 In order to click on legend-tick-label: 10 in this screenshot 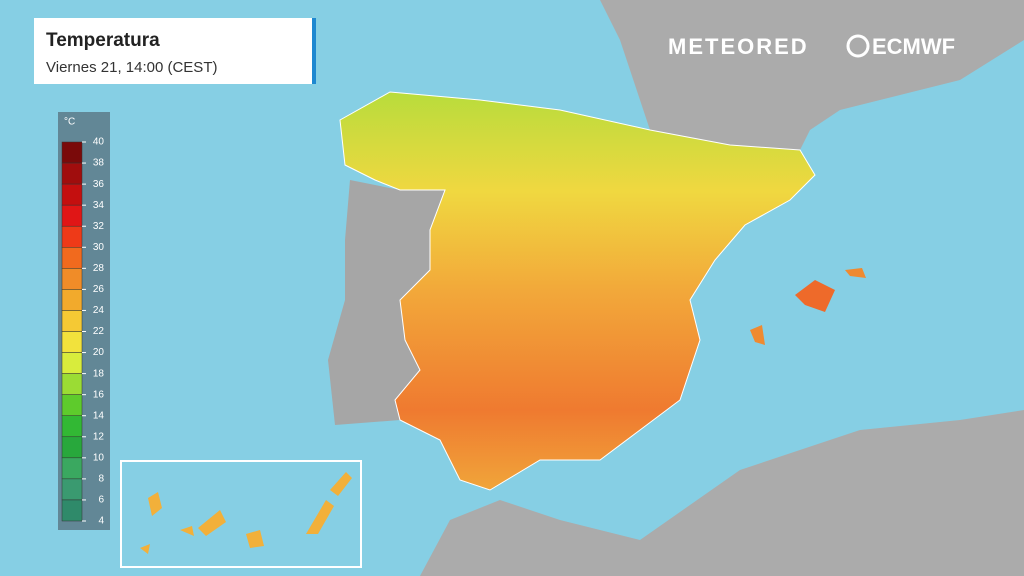, I will do `click(99, 457)`.